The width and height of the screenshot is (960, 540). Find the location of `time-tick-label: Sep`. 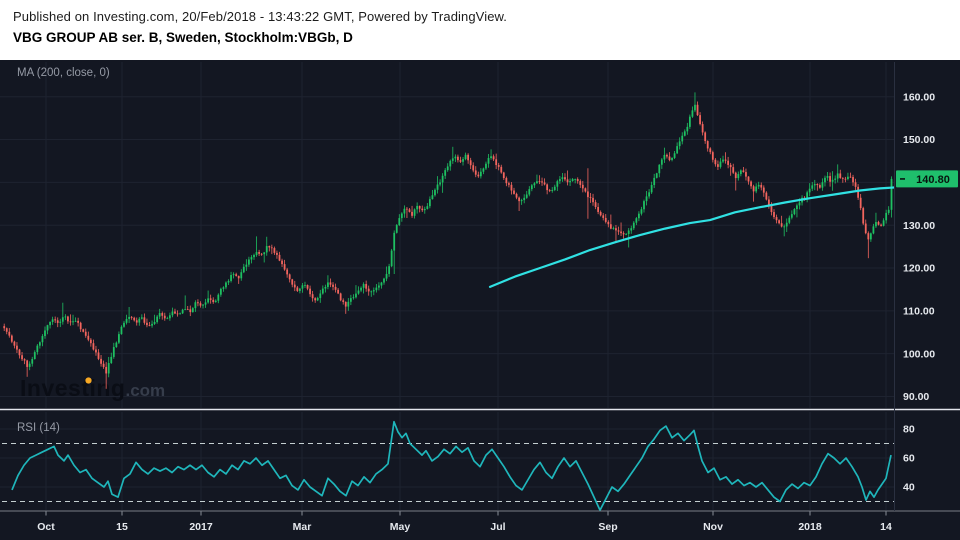

time-tick-label: Sep is located at coordinates (607, 527).